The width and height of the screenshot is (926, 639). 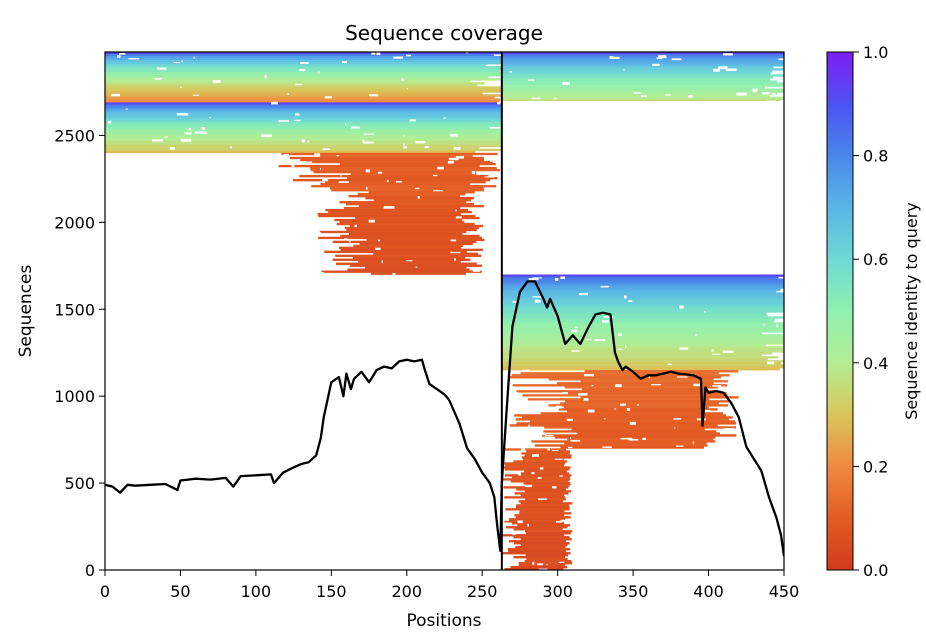 I want to click on y-tick-label: 2500, so click(x=74, y=135).